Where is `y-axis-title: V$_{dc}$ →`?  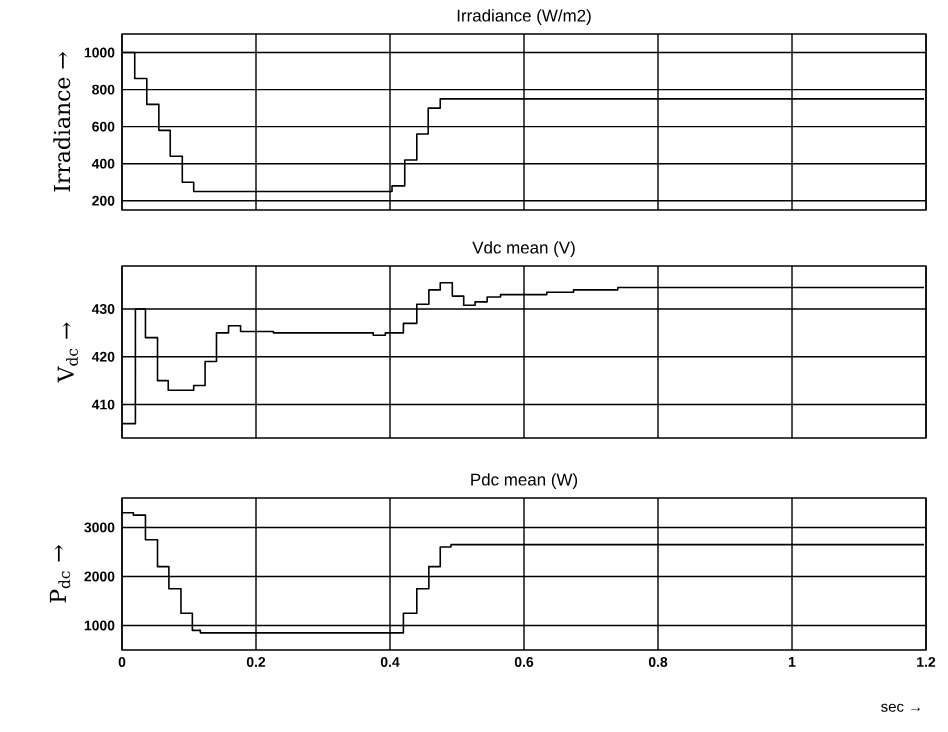
y-axis-title: V$_{dc}$ → is located at coordinates (68, 352).